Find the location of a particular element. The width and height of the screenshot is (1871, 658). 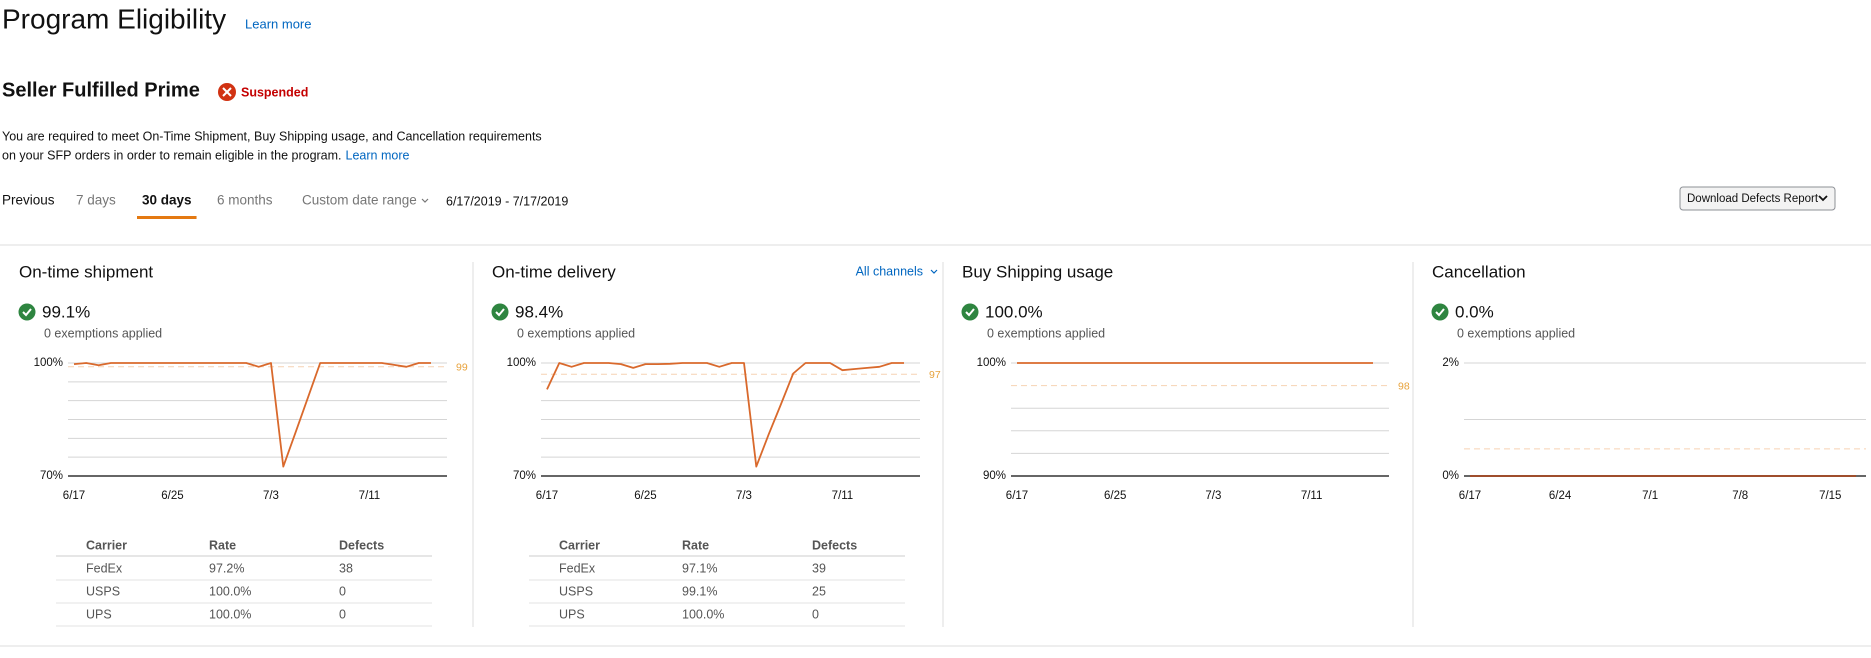

channel-filter: All channels is located at coordinates (889, 271).